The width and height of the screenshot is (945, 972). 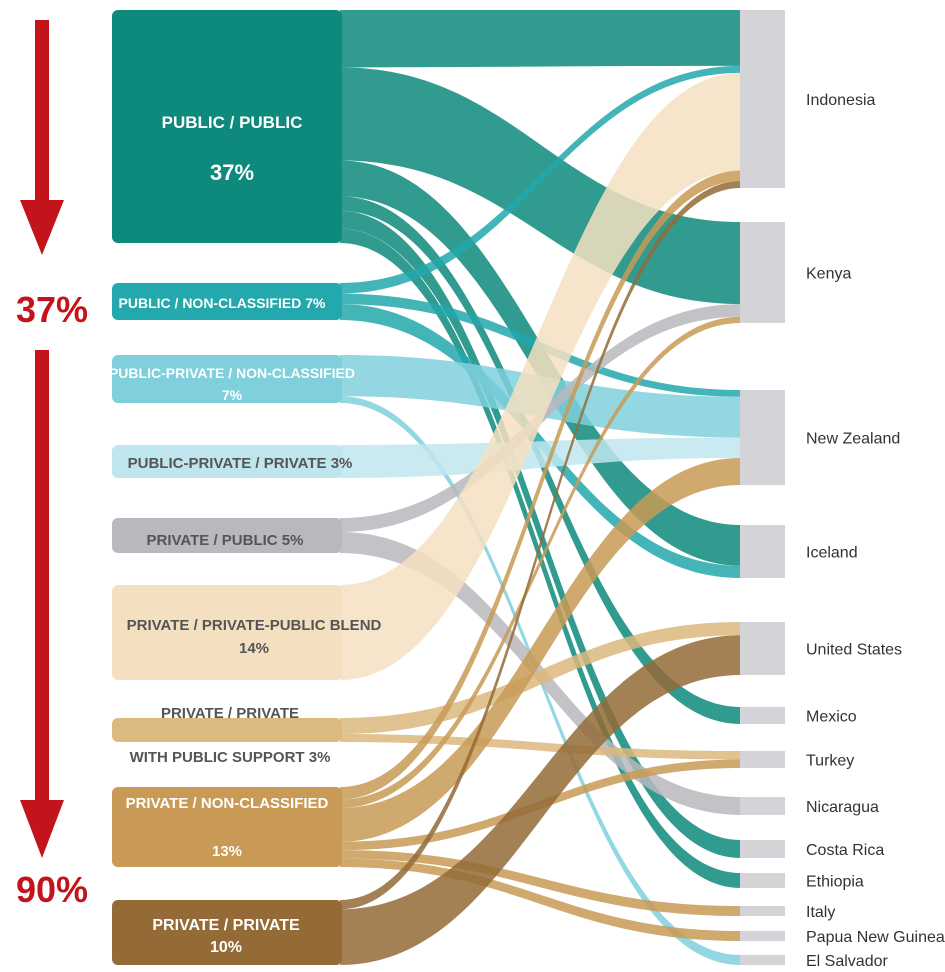 I want to click on target-label-nz: New Zealand, so click(x=853, y=439).